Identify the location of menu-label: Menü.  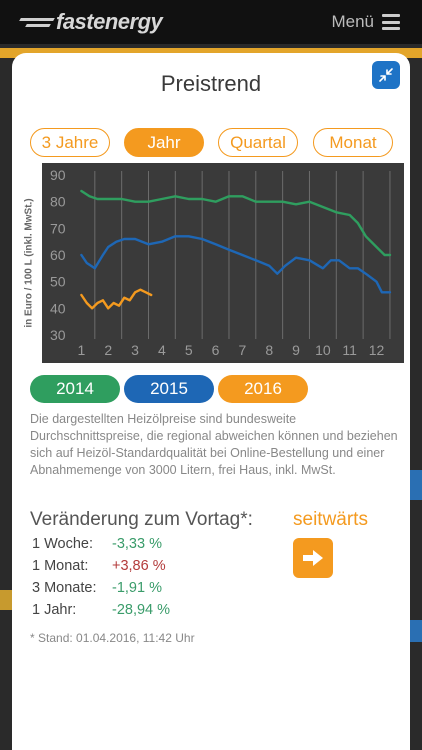
(352, 21).